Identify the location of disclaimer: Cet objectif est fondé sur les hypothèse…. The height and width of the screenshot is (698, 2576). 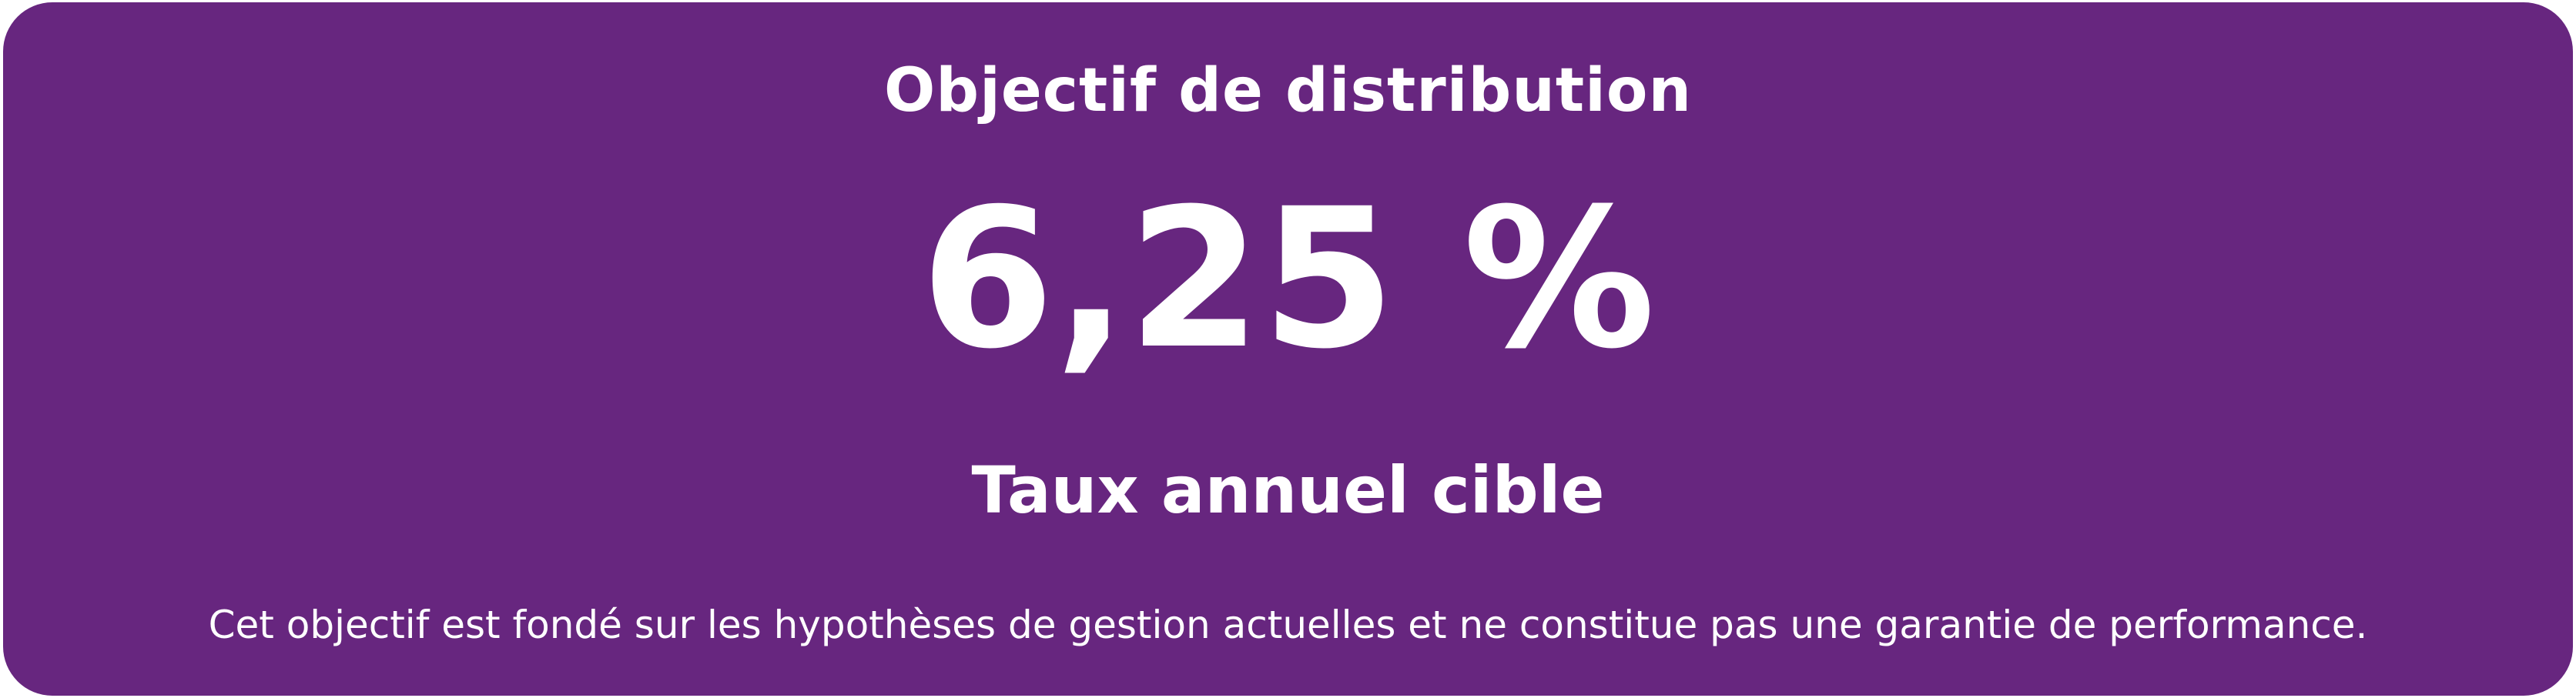
(1288, 625).